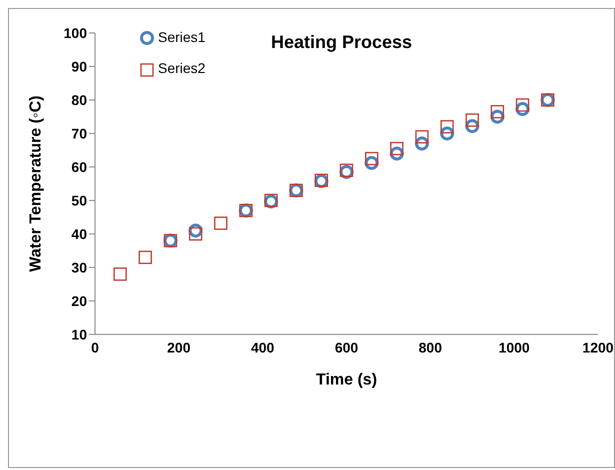  What do you see at coordinates (347, 379) in the screenshot?
I see `x-axis-title: Time (s)` at bounding box center [347, 379].